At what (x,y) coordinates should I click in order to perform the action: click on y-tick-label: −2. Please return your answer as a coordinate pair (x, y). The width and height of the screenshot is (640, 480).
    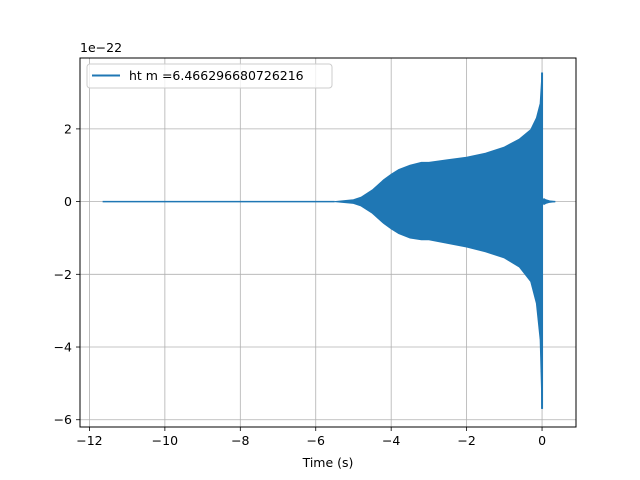
    Looking at the image, I should click on (63, 274).